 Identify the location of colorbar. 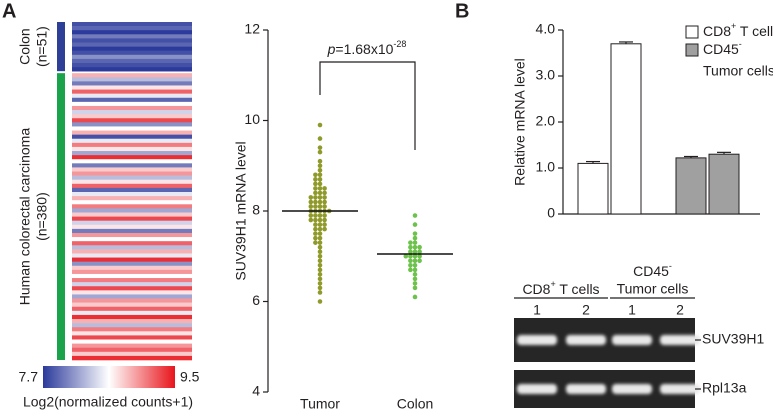
(109, 377).